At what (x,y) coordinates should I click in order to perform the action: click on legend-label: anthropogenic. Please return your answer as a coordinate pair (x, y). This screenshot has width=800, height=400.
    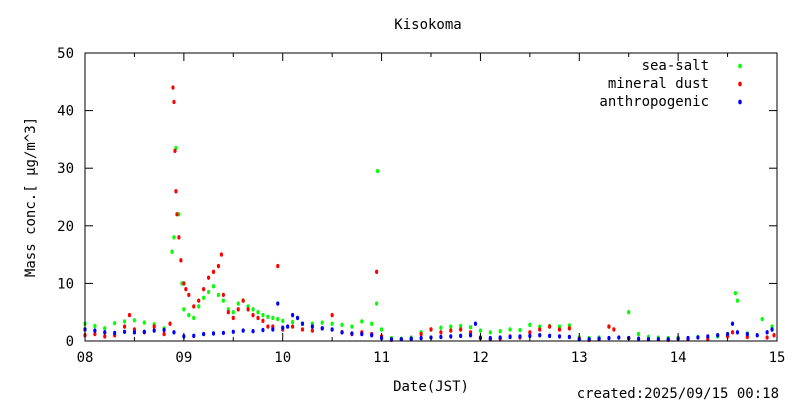
    Looking at the image, I should click on (654, 102).